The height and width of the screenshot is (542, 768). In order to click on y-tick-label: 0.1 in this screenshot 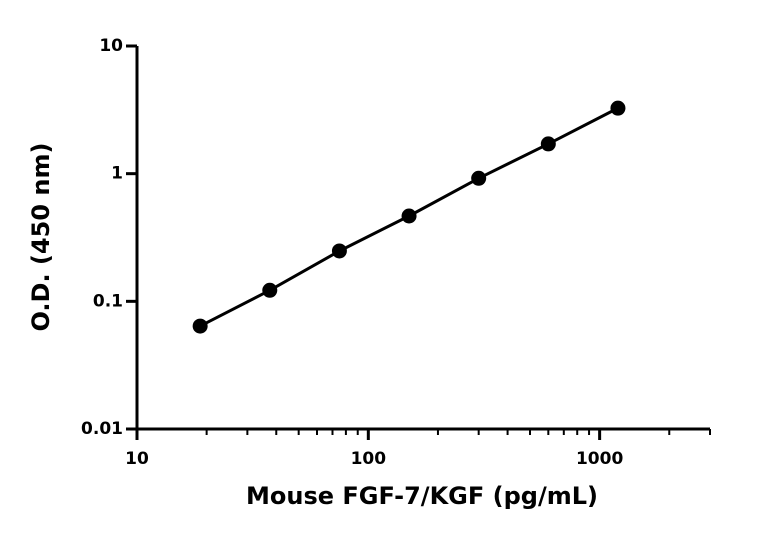, I will do `click(108, 301)`.